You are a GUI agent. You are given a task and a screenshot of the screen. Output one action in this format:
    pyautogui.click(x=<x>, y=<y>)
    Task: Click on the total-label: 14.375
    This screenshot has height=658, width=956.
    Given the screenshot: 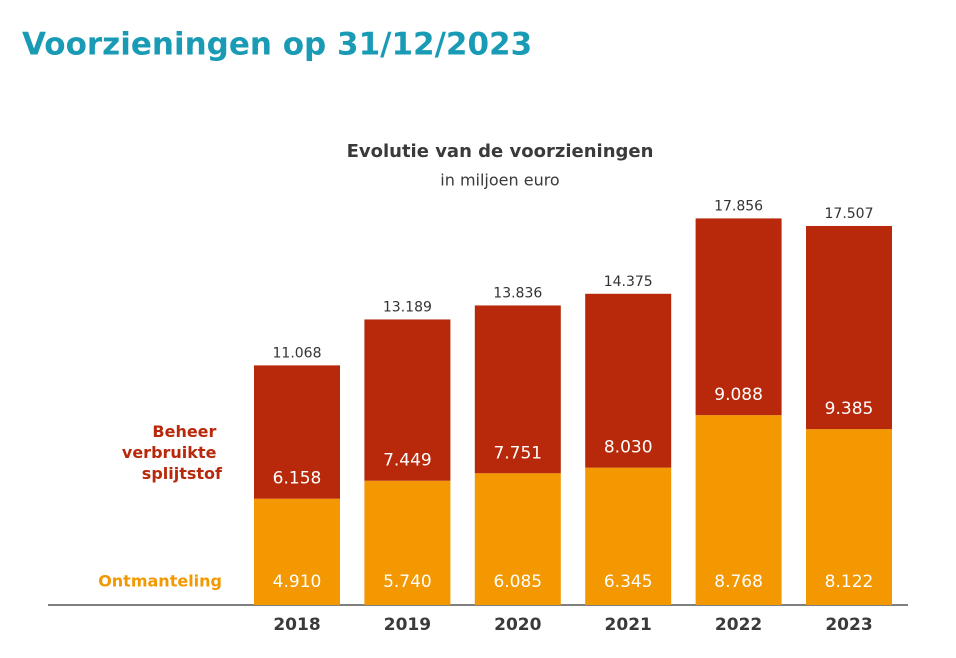 What is the action you would take?
    pyautogui.click(x=628, y=282)
    